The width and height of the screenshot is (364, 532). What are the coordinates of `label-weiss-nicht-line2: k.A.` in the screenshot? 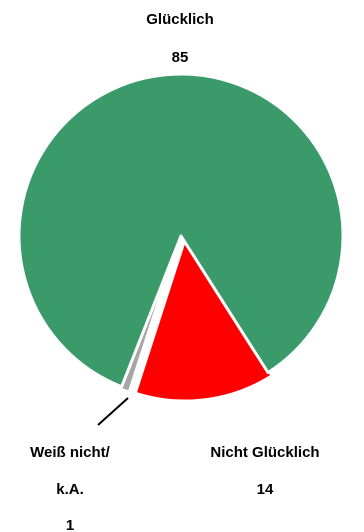 It's located at (70, 489).